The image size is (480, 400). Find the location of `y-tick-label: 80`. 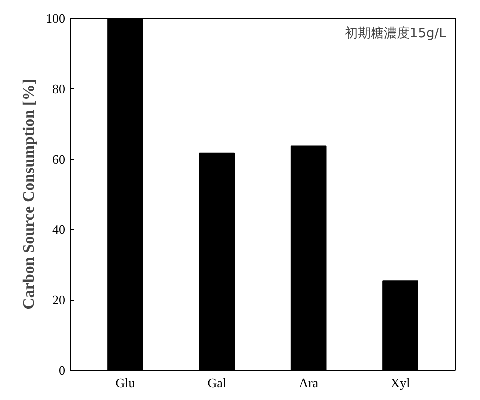

y-tick-label: 80 is located at coordinates (59, 88).